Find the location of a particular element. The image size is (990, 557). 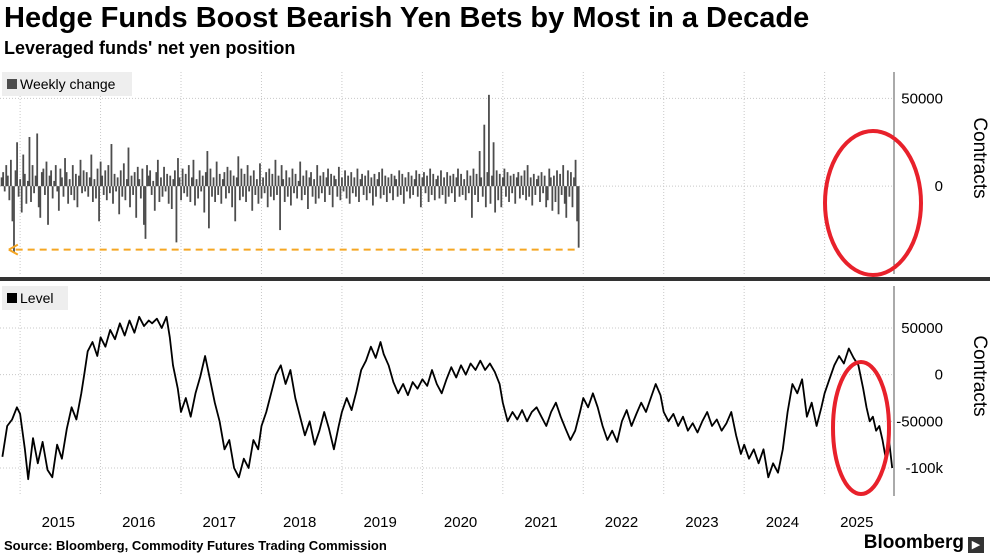

x-tick-label: 2021 is located at coordinates (540, 522).